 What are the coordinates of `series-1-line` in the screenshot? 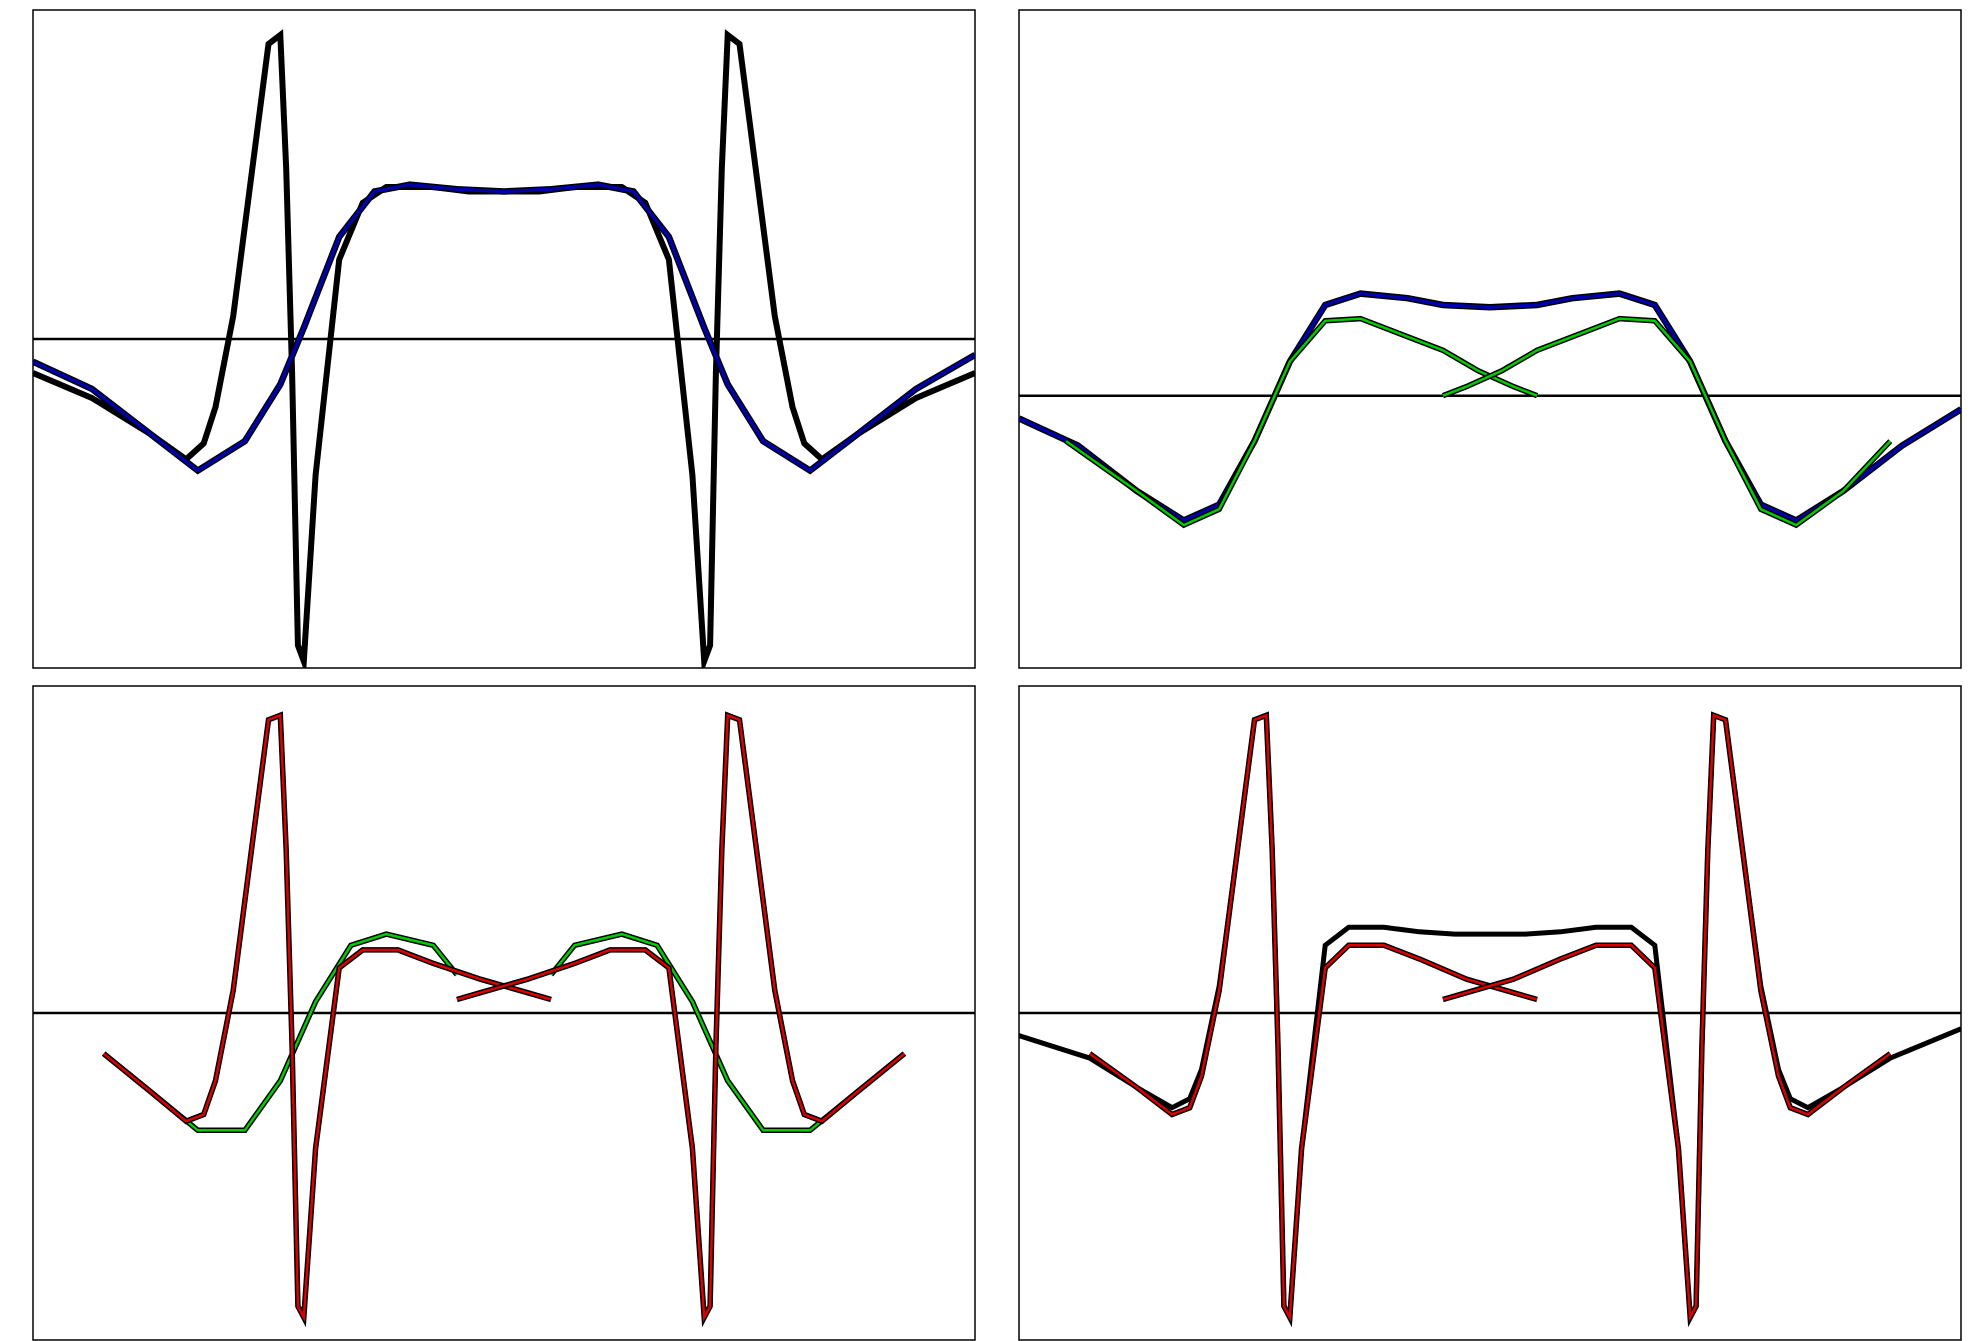 It's located at (1490, 407).